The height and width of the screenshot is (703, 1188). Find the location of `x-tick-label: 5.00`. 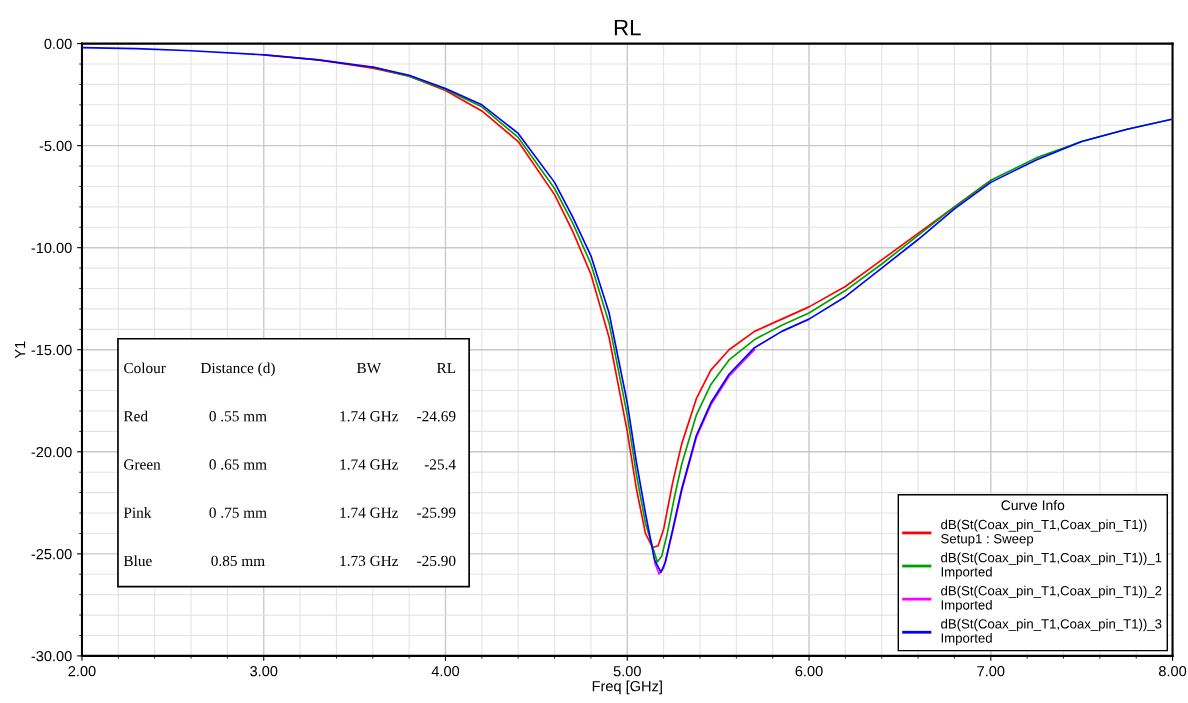

x-tick-label: 5.00 is located at coordinates (627, 671).